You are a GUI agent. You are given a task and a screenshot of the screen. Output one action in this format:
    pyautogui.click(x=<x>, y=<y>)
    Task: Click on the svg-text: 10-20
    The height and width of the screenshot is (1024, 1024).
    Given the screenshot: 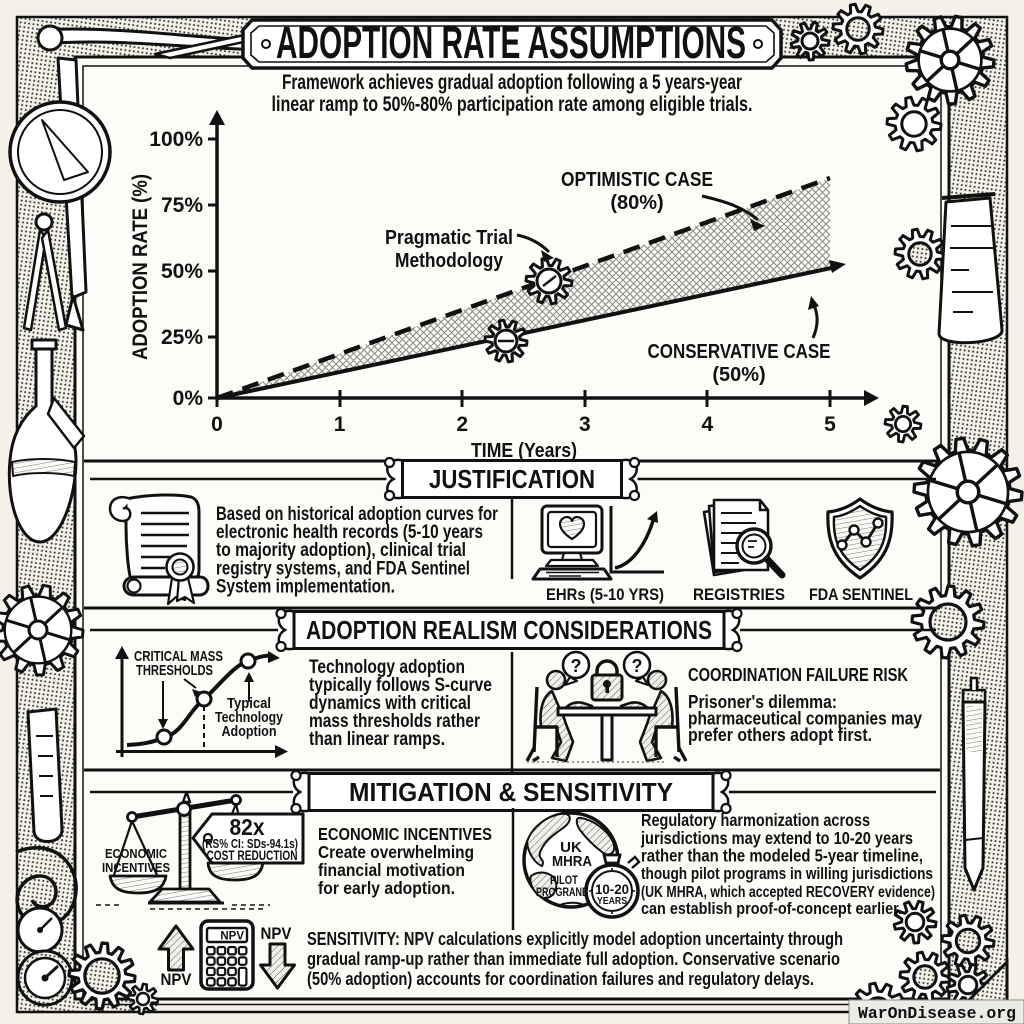 What is the action you would take?
    pyautogui.click(x=612, y=889)
    